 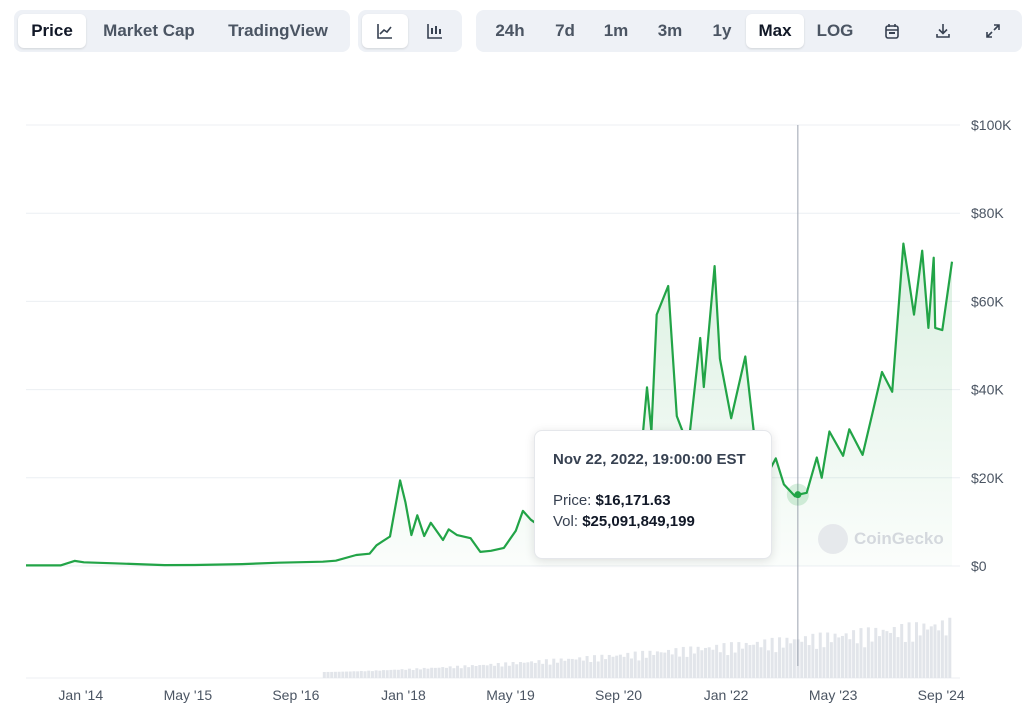 What do you see at coordinates (892, 31) in the screenshot?
I see `calendar-button` at bounding box center [892, 31].